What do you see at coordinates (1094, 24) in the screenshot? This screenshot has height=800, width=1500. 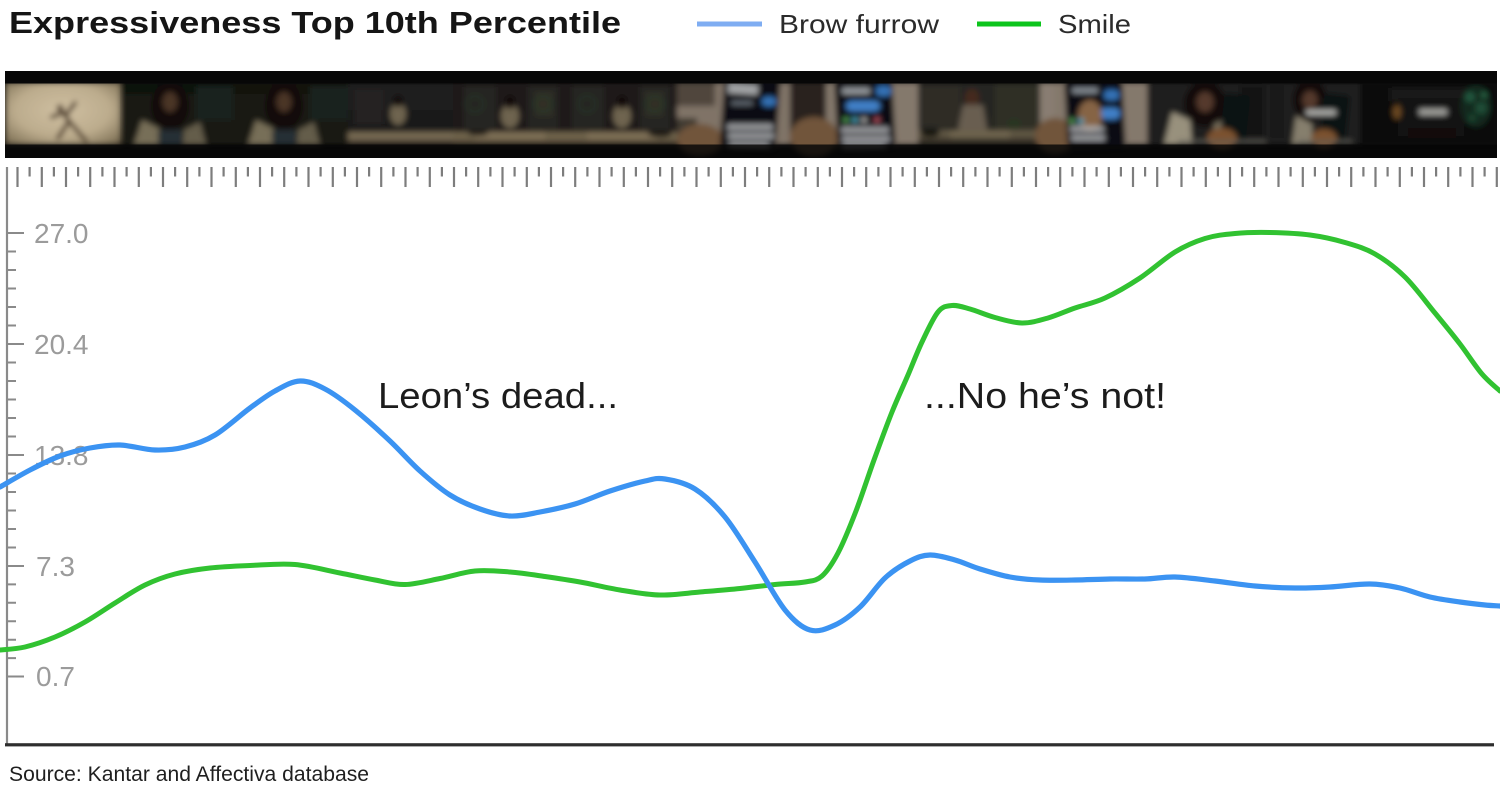 I see `svg-text: Smile` at bounding box center [1094, 24].